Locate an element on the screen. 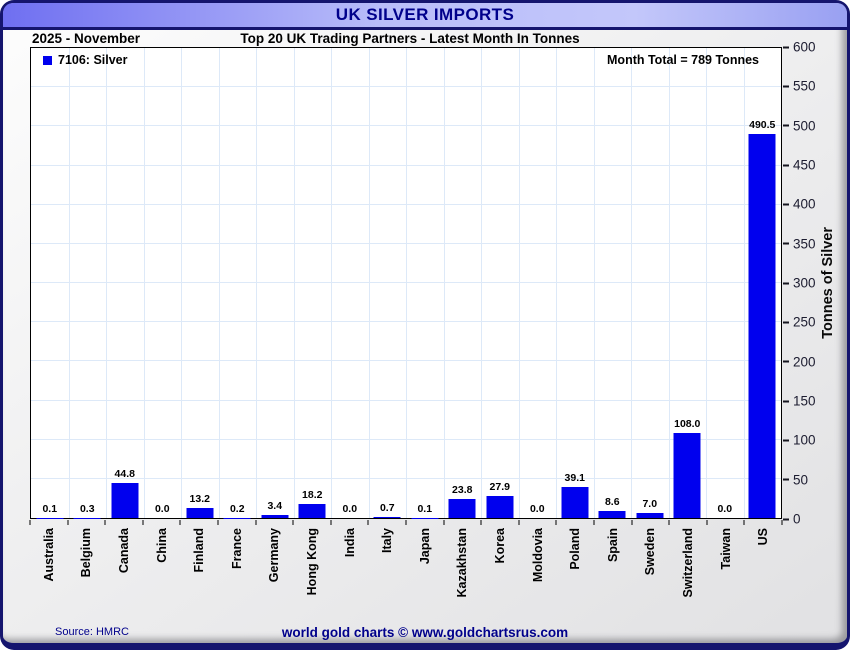  x-tick-label-moldovia: Moldovia is located at coordinates (537, 555).